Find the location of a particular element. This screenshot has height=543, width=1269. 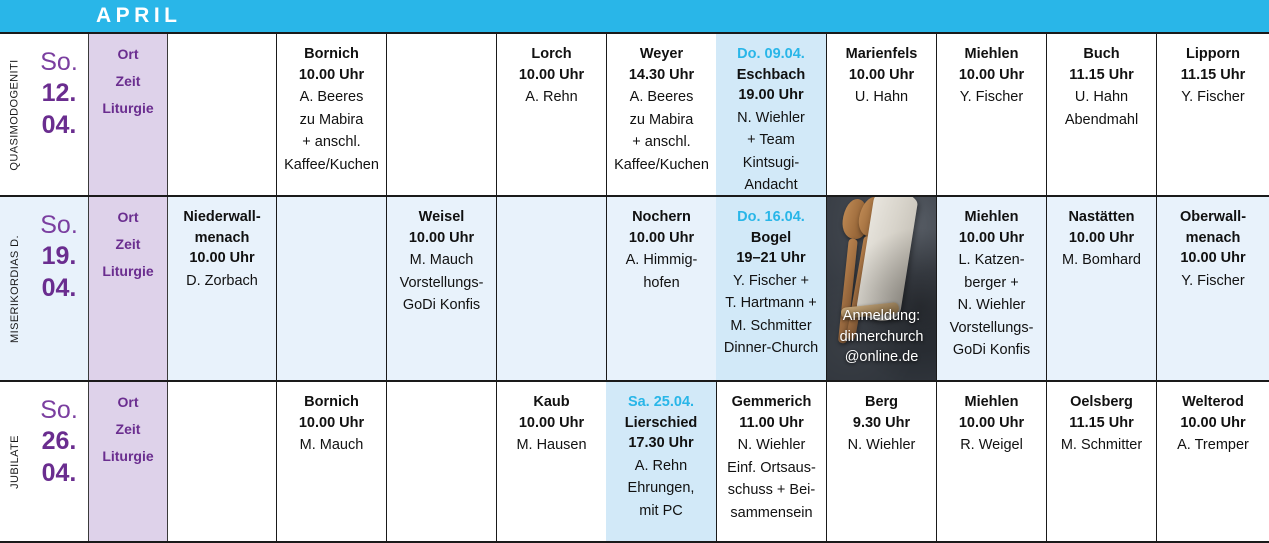

service-cell: Kaub 10.00 Uhr M. Hausen is located at coordinates (551, 461).